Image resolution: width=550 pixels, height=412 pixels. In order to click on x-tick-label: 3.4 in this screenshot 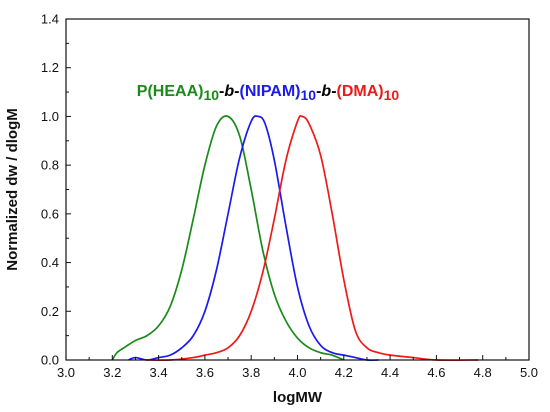, I will do `click(159, 372)`.